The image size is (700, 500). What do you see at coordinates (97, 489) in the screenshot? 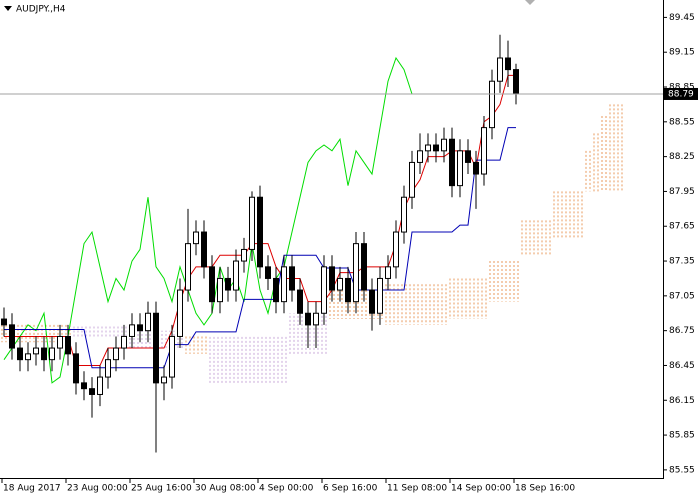
I see `x-tick-label: 23 Aug 00:00` at bounding box center [97, 489].